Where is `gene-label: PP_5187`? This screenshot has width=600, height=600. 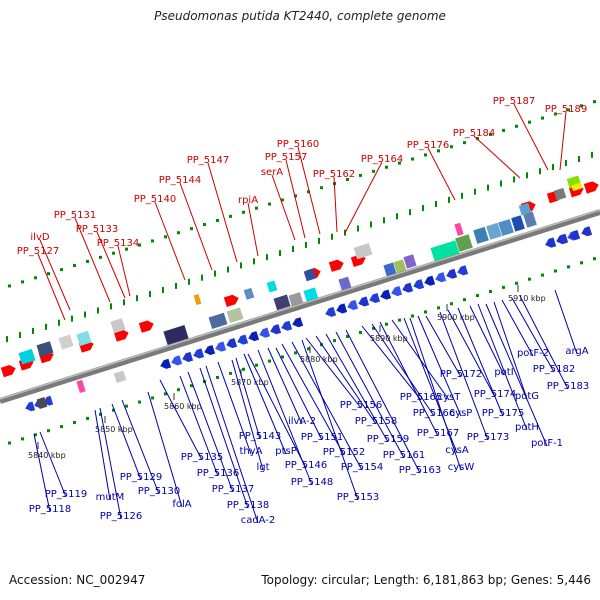 gene-label: PP_5187 is located at coordinates (514, 101).